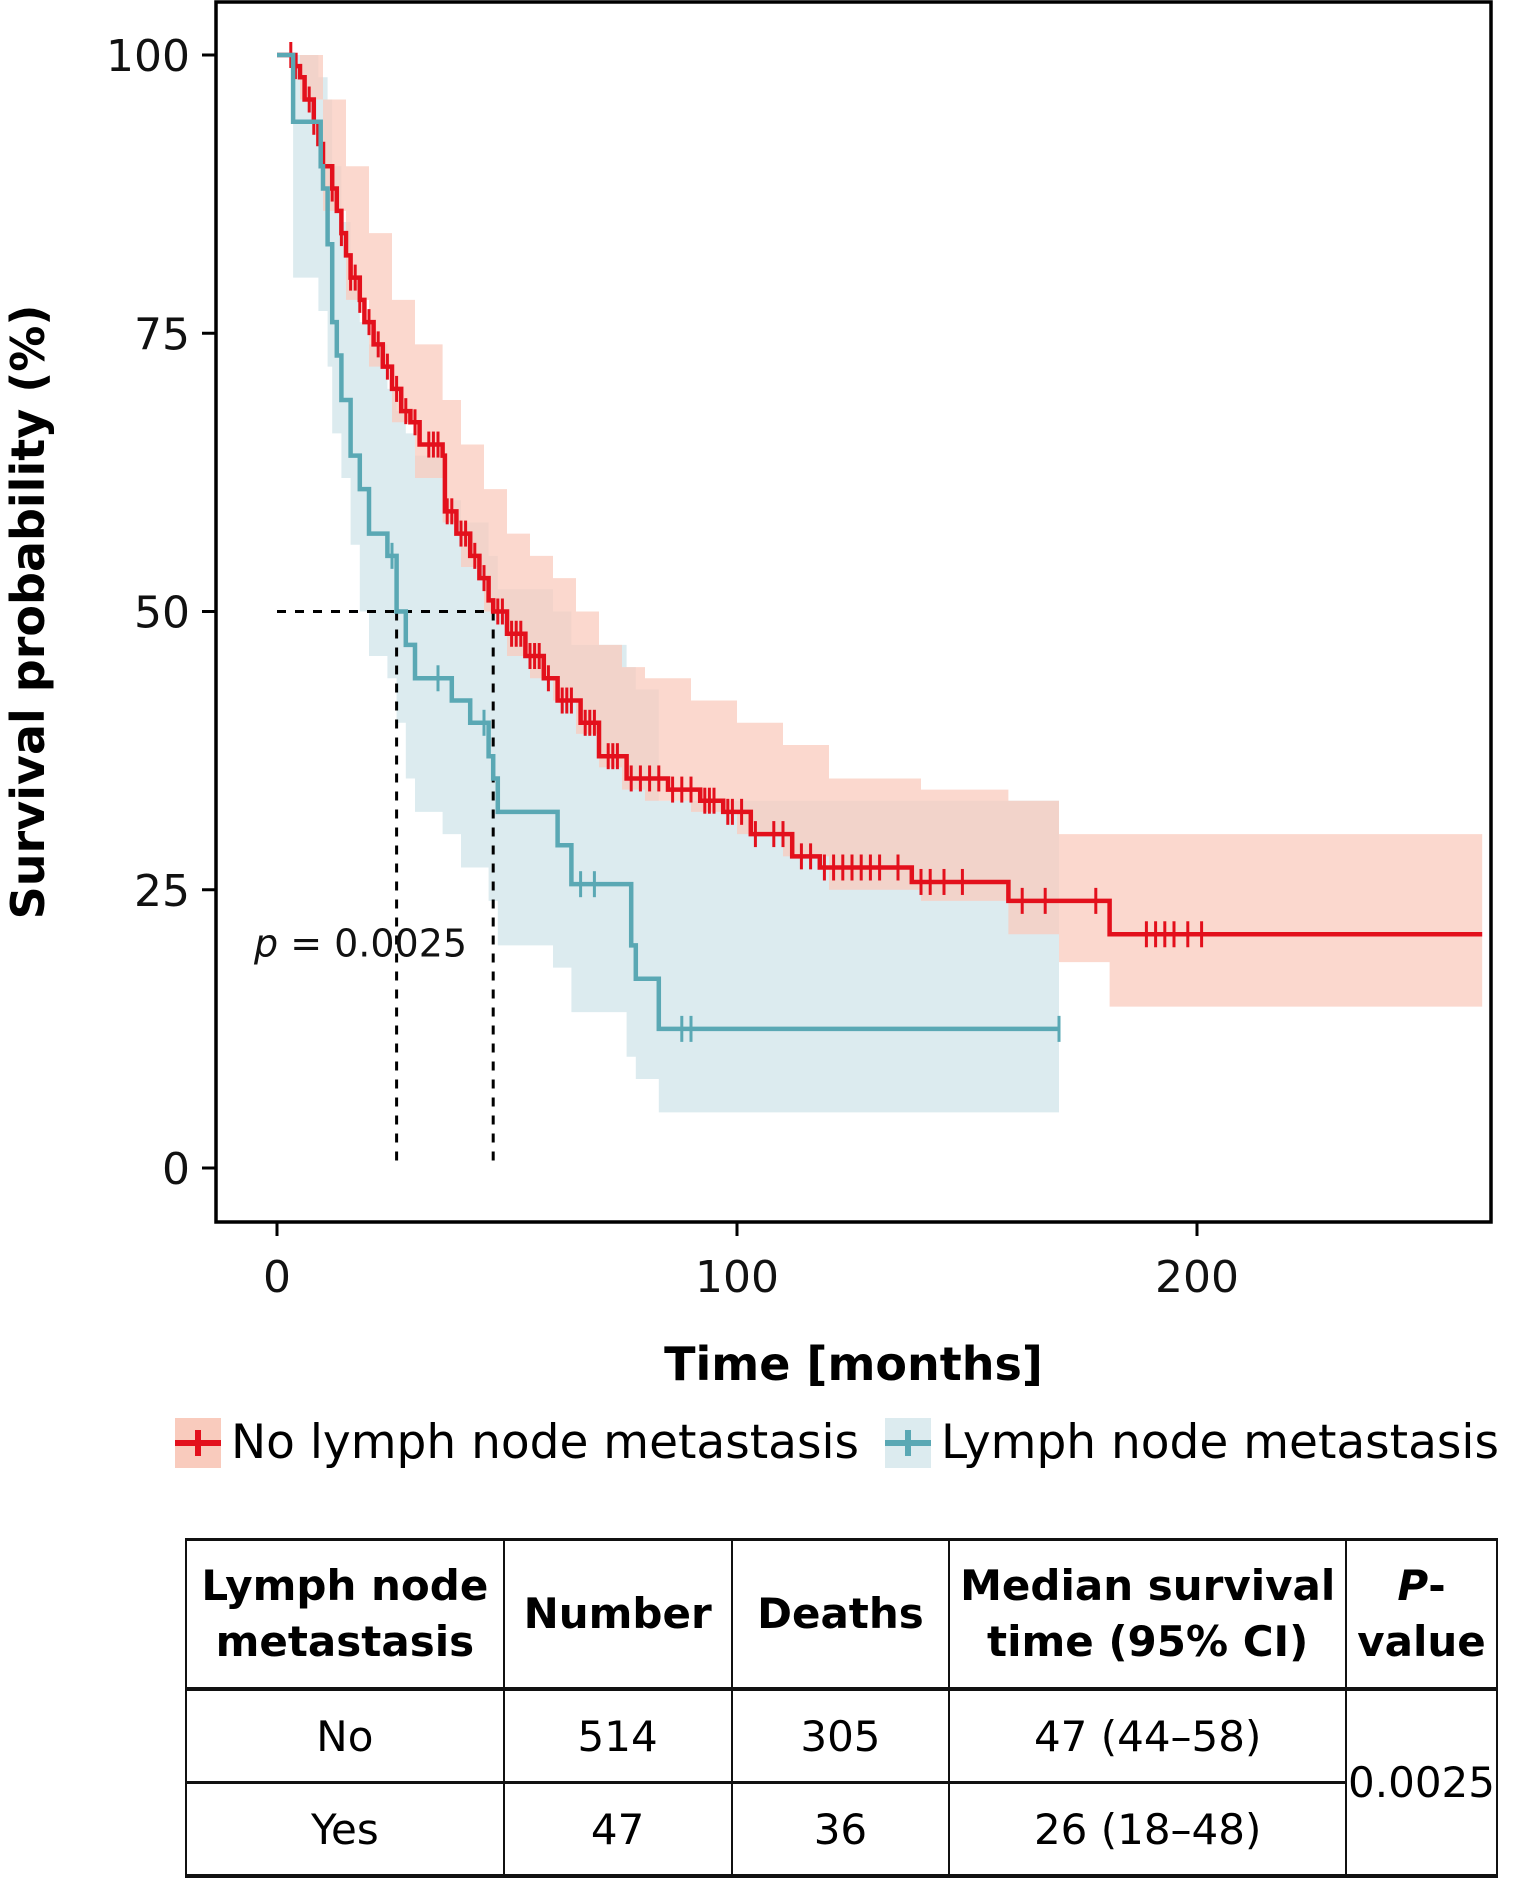 This screenshot has height=1878, width=1520. What do you see at coordinates (28, 612) in the screenshot?
I see `y-axis-title: Survival probability (%)` at bounding box center [28, 612].